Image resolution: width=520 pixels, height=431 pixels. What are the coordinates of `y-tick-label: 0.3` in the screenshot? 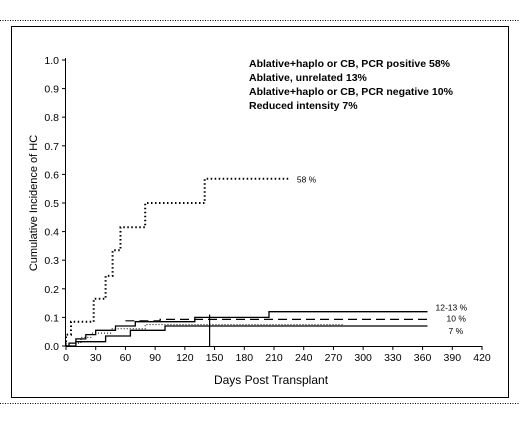 It's located at (51, 261).